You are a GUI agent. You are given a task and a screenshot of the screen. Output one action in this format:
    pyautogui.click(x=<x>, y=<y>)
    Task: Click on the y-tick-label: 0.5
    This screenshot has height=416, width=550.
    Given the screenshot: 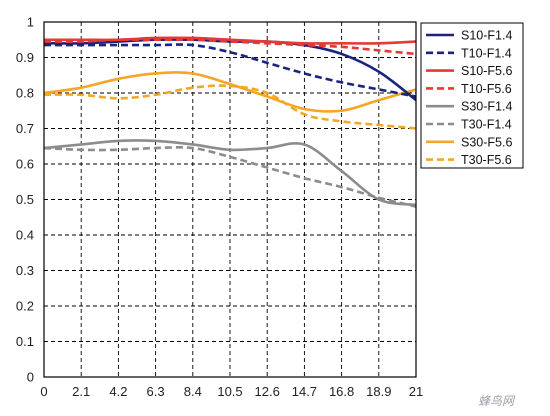 What is the action you would take?
    pyautogui.click(x=25, y=199)
    